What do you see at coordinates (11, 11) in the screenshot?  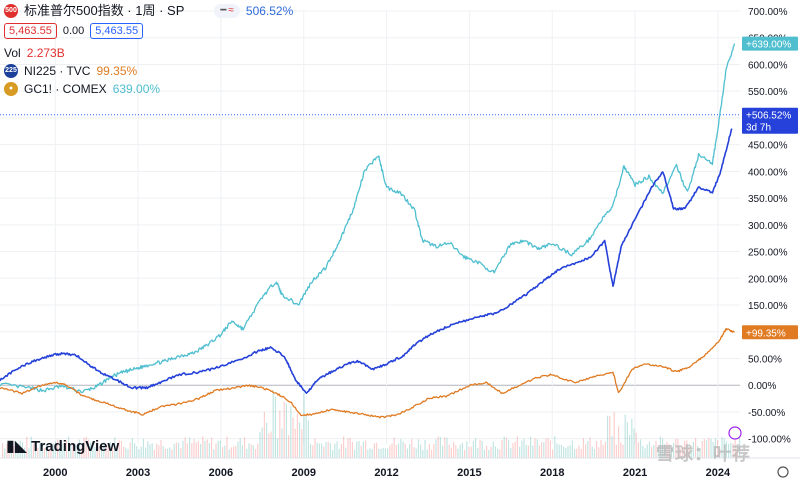 I see `symbol-badge: 500` at bounding box center [11, 11].